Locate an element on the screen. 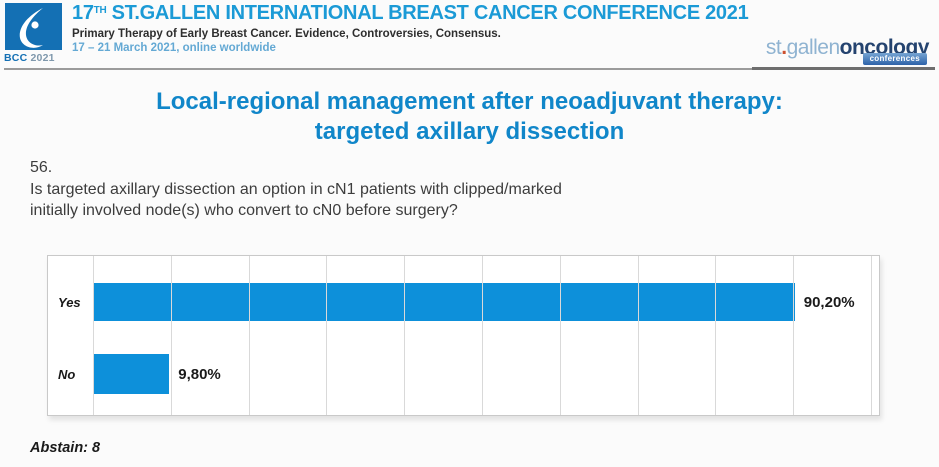 Image resolution: width=939 pixels, height=467 pixels. bar-yes is located at coordinates (444, 302).